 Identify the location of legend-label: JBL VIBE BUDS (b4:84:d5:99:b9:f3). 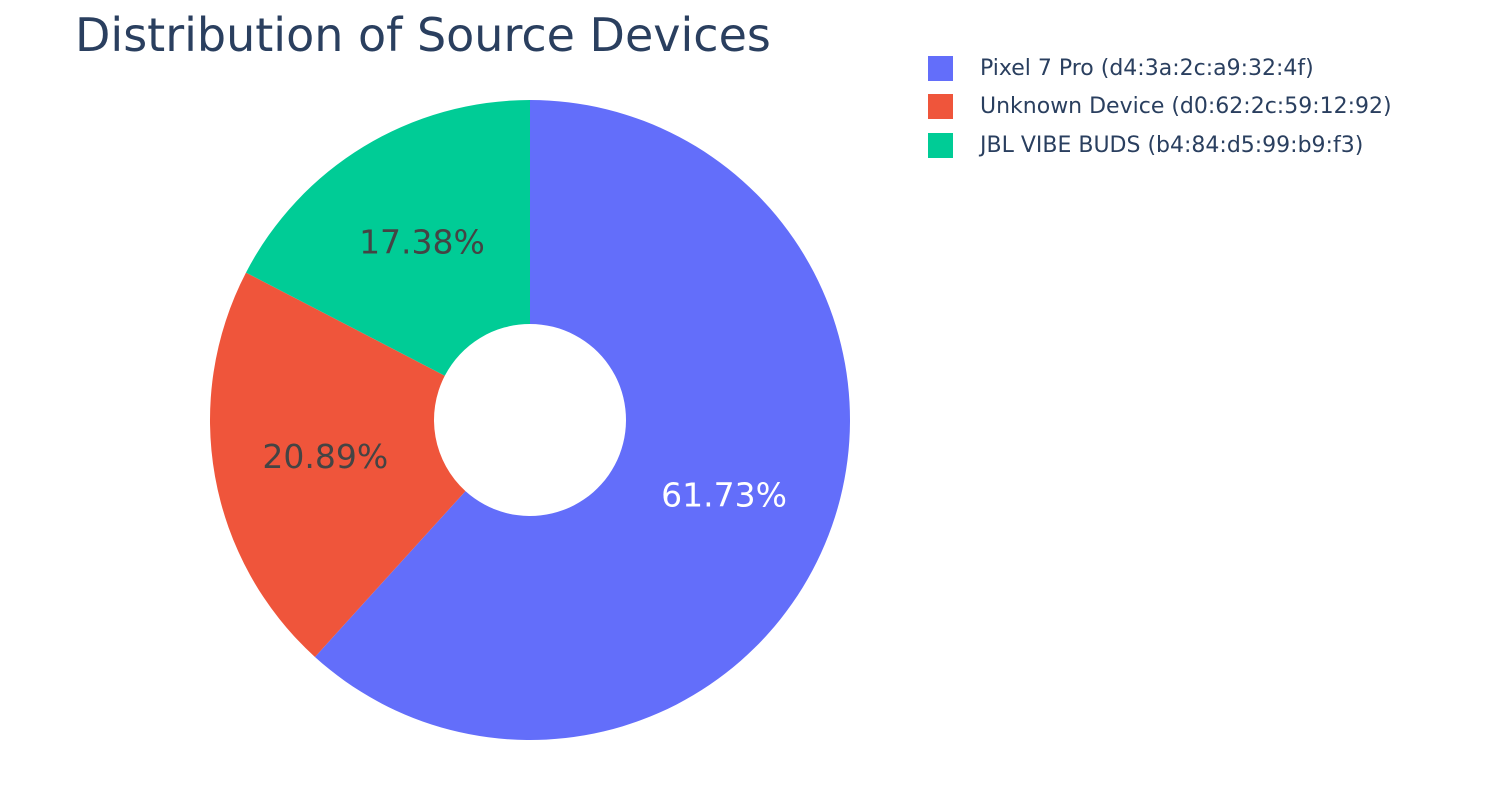
(1172, 145).